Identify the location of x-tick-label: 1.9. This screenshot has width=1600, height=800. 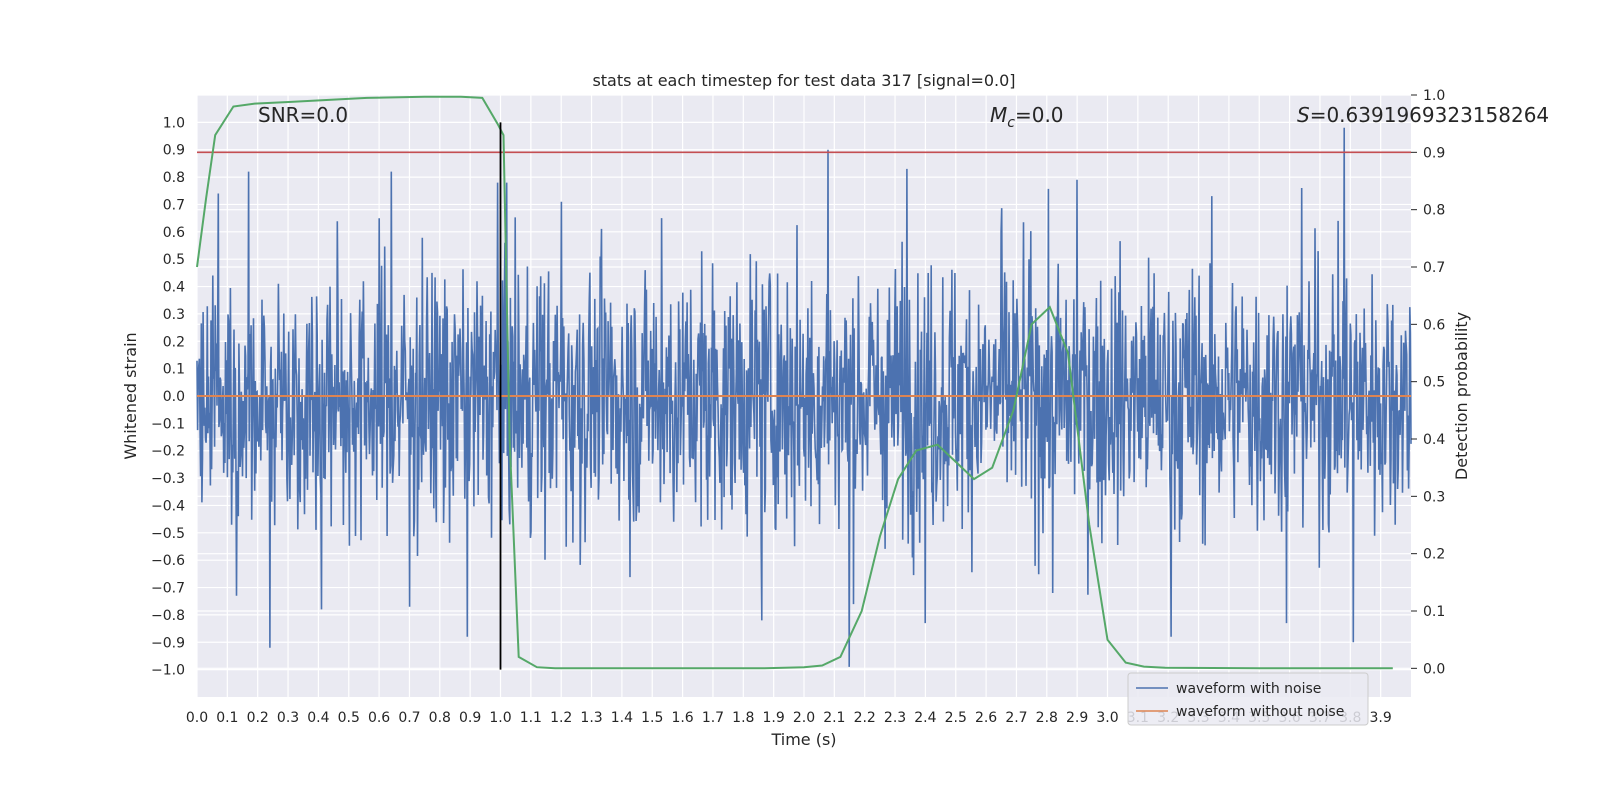
(774, 718).